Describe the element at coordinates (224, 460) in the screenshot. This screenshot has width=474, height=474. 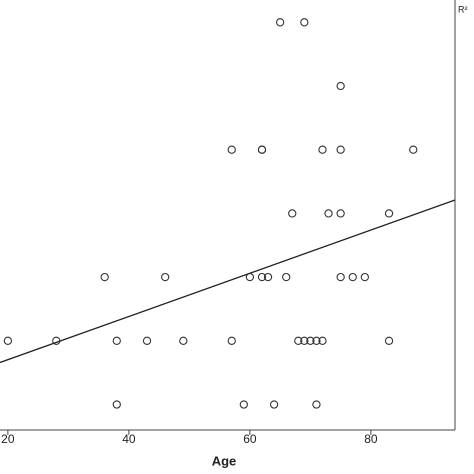
I see `x-axis-label: Age` at that location.